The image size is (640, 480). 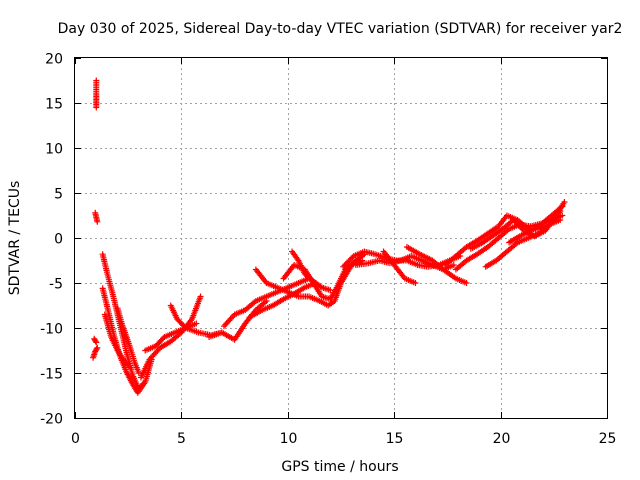 I want to click on y-tick-label: -15, so click(x=51, y=375).